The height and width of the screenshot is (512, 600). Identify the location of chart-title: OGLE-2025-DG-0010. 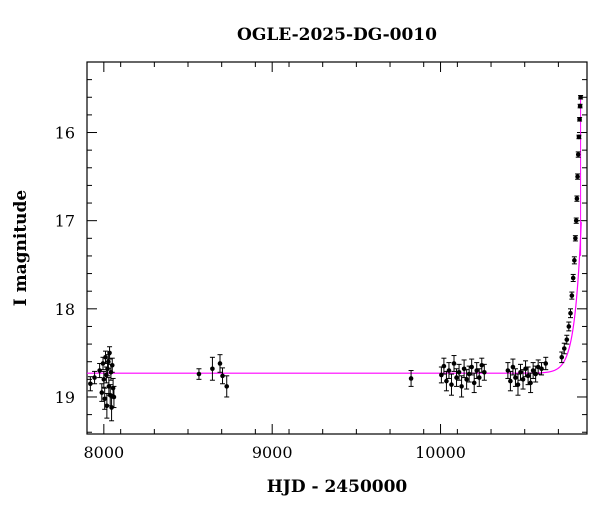
(337, 35).